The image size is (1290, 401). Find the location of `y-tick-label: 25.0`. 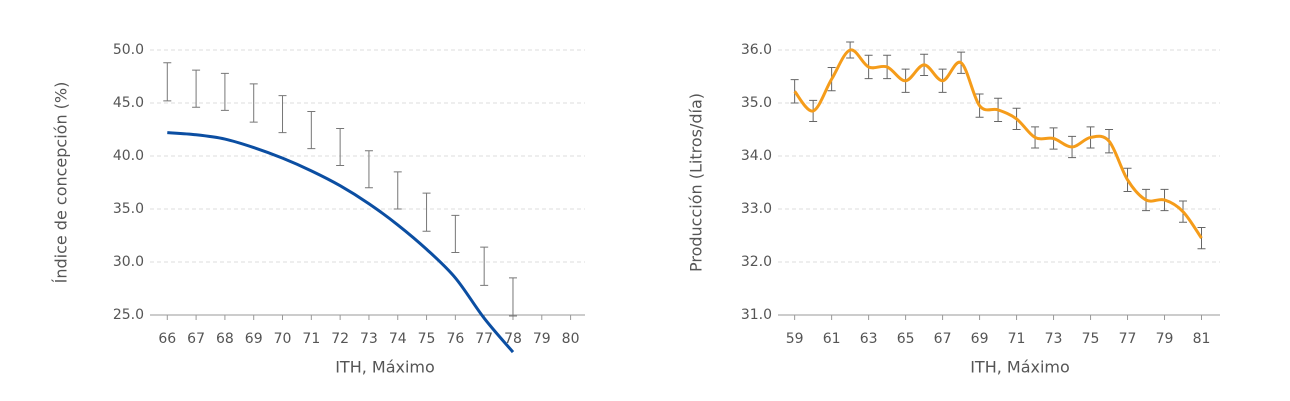

y-tick-label: 25.0 is located at coordinates (128, 315).